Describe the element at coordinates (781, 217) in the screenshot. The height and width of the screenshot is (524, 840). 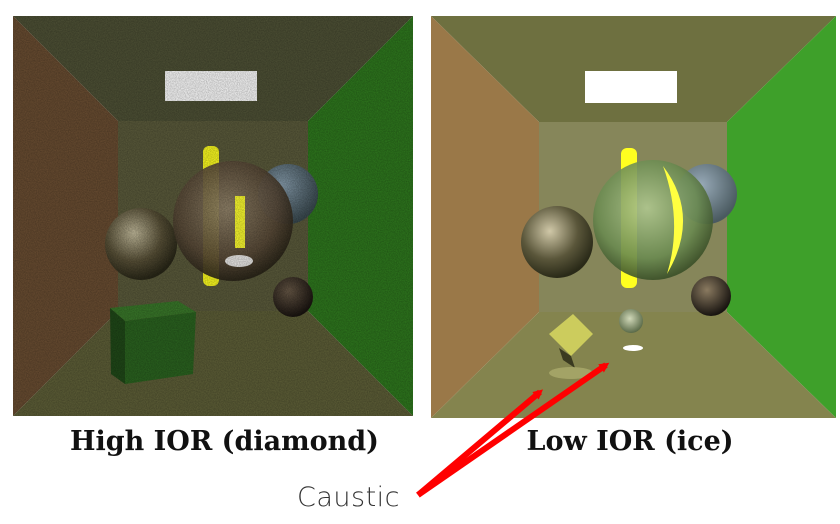
I see `green-wall` at that location.